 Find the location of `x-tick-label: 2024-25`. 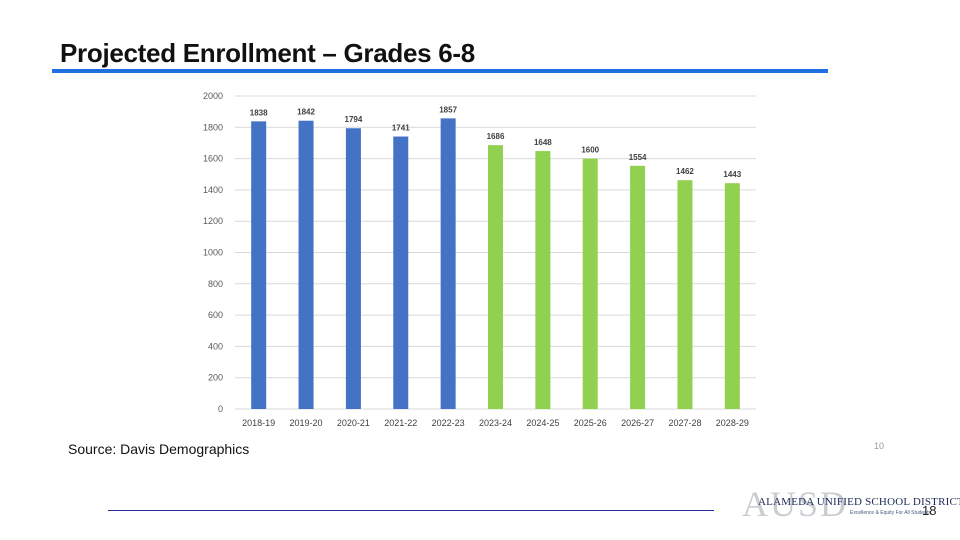

x-tick-label: 2024-25 is located at coordinates (542, 423).